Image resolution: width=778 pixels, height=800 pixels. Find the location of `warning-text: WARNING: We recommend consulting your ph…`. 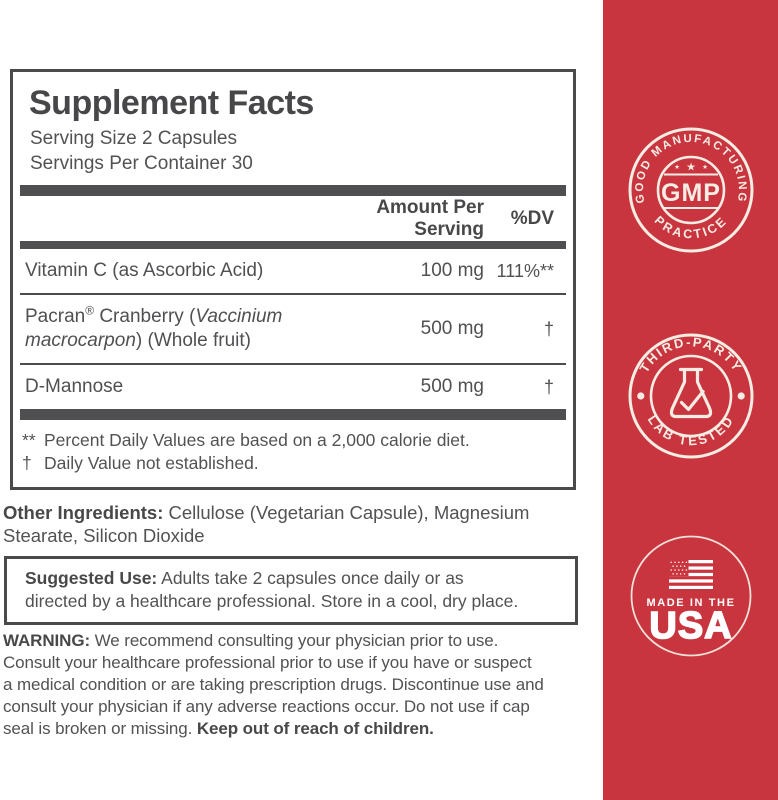

warning-text: WARNING: We recommend consulting your ph… is located at coordinates (273, 684).